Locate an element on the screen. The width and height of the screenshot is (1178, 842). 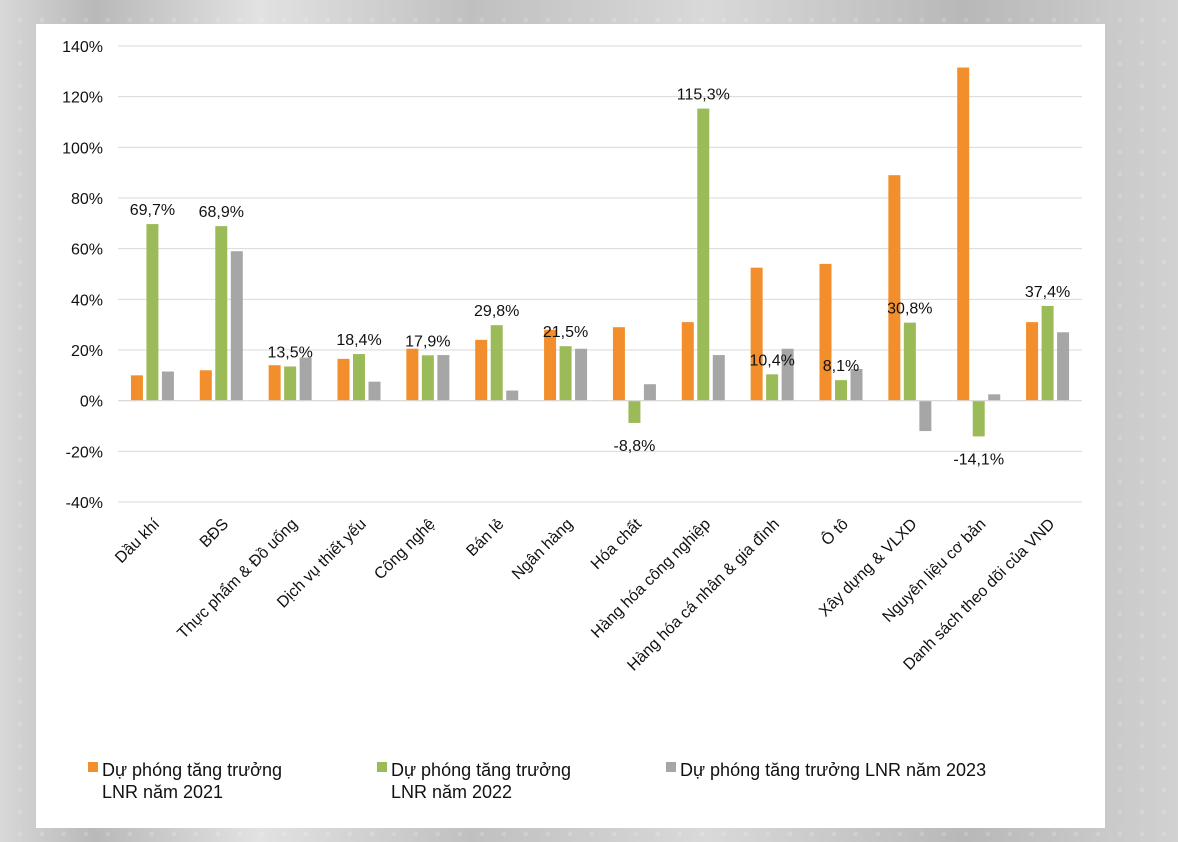
x-tick-label-8: Hóa chất is located at coordinates (617, 544).